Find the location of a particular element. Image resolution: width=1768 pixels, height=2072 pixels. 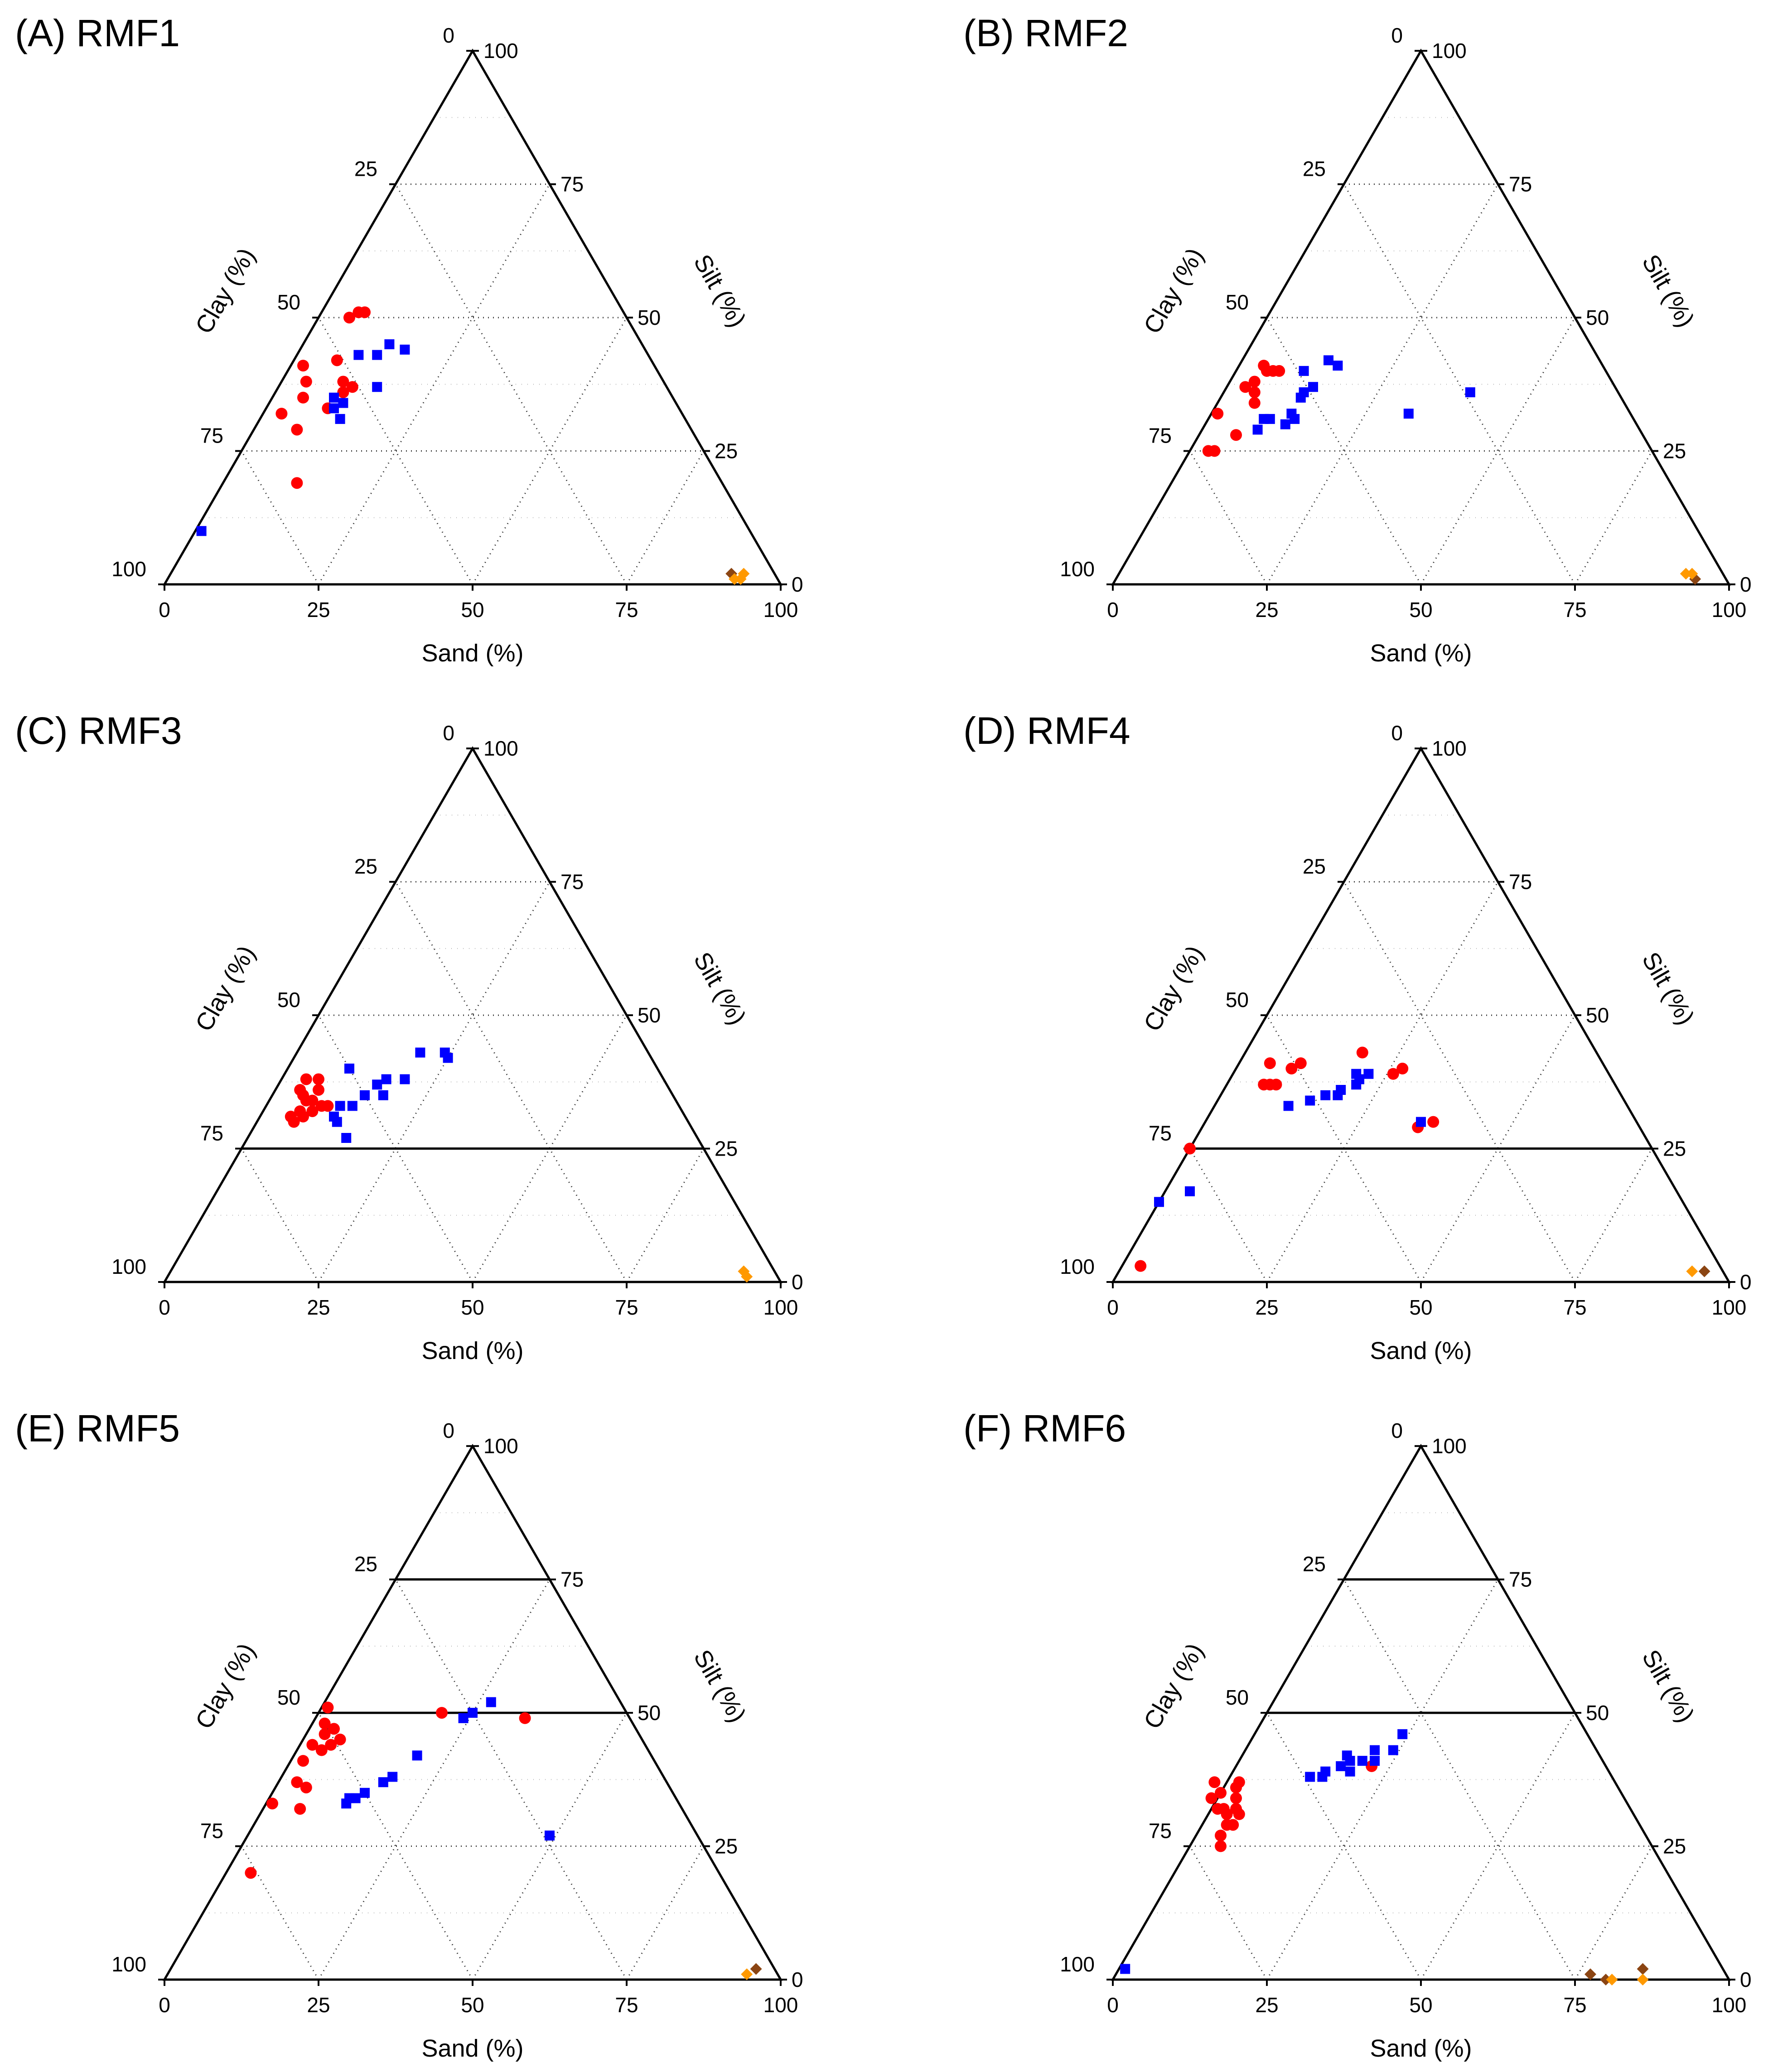

sand-tick-label: 75 is located at coordinates (627, 610).